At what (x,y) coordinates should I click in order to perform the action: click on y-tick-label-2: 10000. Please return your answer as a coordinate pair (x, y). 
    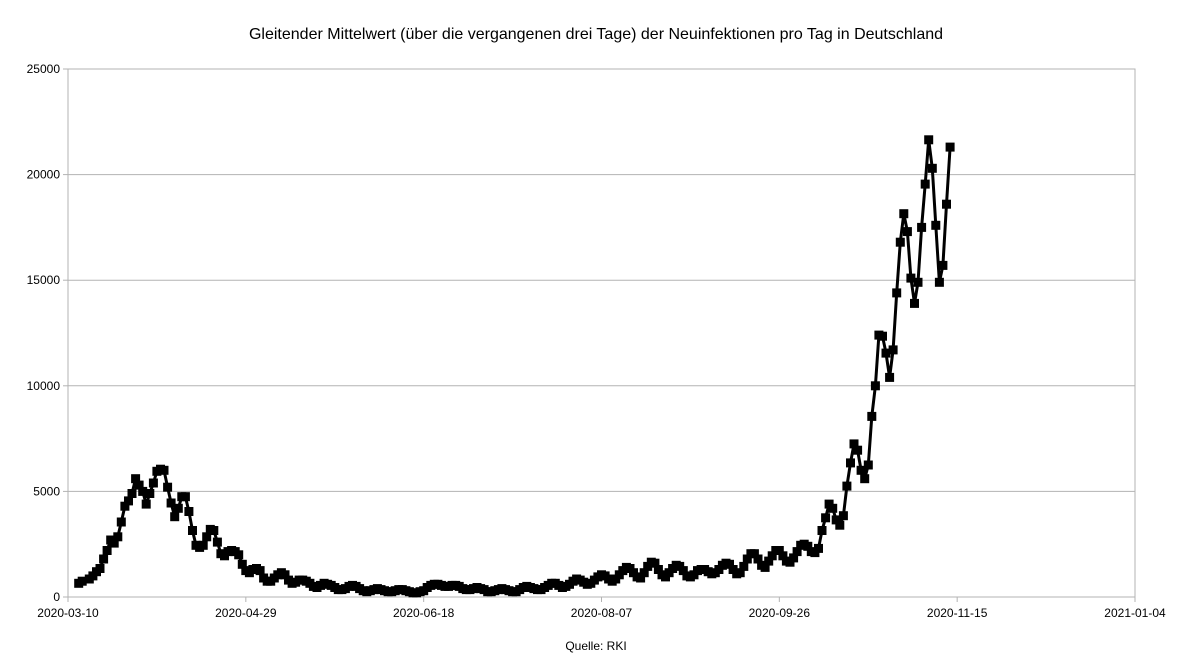
    Looking at the image, I should click on (44, 386).